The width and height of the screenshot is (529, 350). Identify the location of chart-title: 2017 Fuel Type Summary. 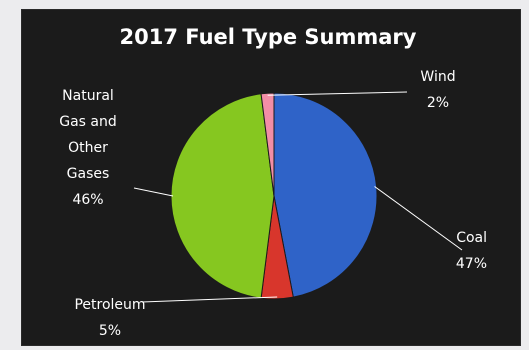
(268, 37).